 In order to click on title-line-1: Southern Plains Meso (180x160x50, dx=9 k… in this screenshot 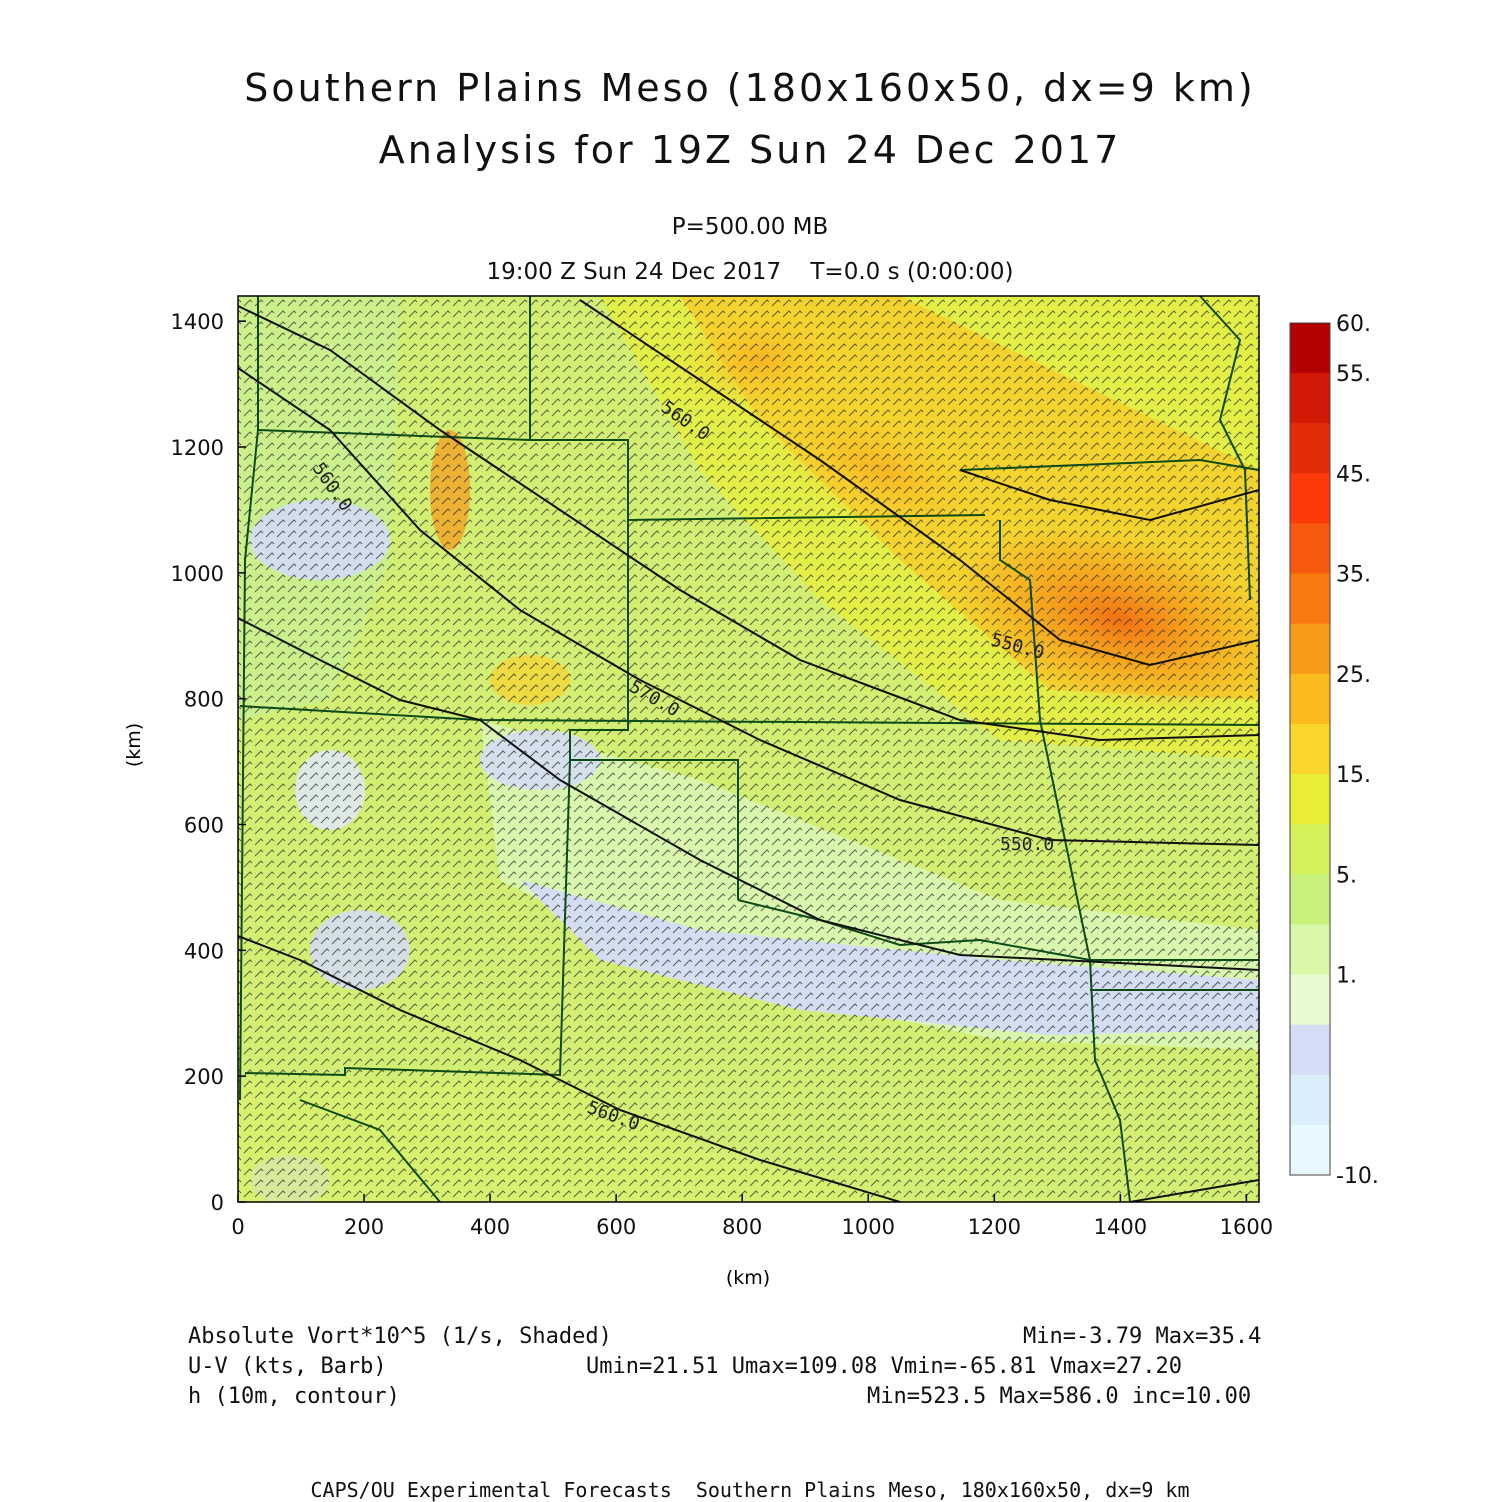, I will do `click(750, 88)`.